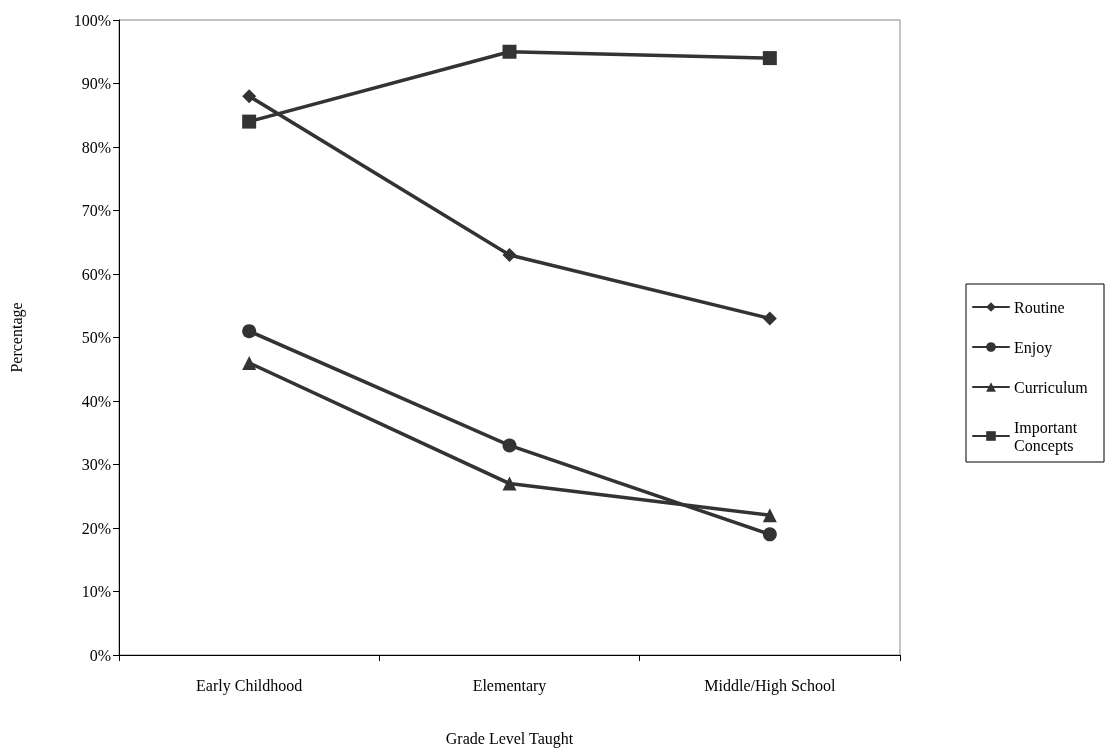  What do you see at coordinates (96, 274) in the screenshot?
I see `y-tick-label: 60%` at bounding box center [96, 274].